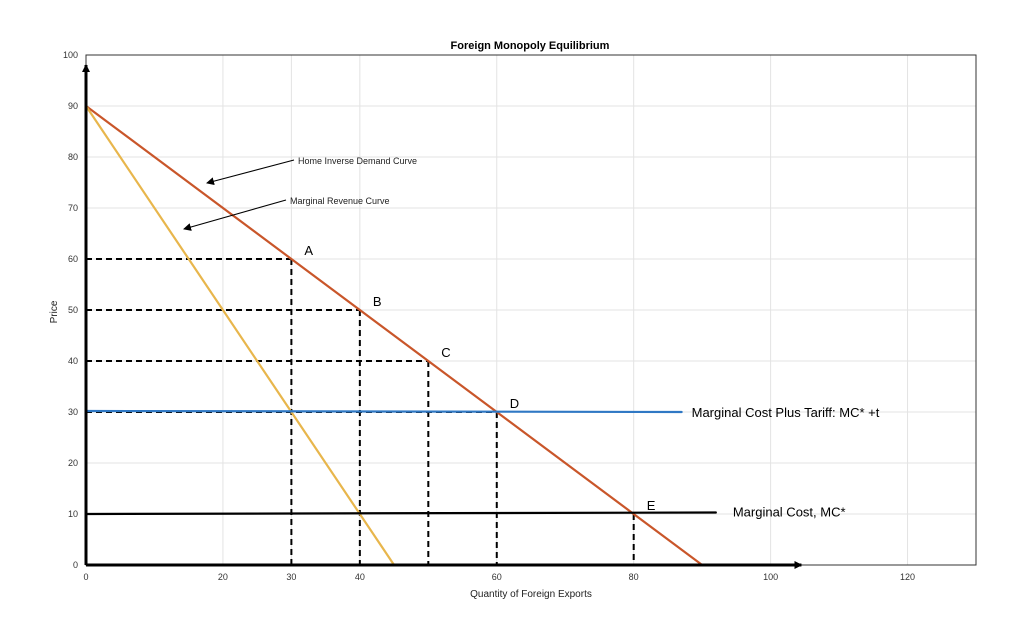 Image resolution: width=1022 pixels, height=636 pixels. Describe the element at coordinates (73, 361) in the screenshot. I see `y-tick-label: 40` at that location.